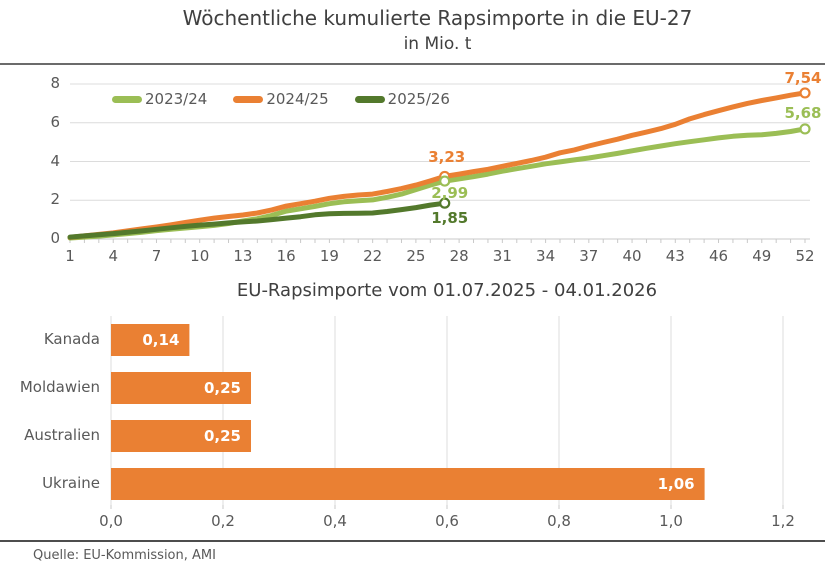 The height and width of the screenshot is (574, 825). I want to click on legend-label-2023-24: 2023/24, so click(176, 99).